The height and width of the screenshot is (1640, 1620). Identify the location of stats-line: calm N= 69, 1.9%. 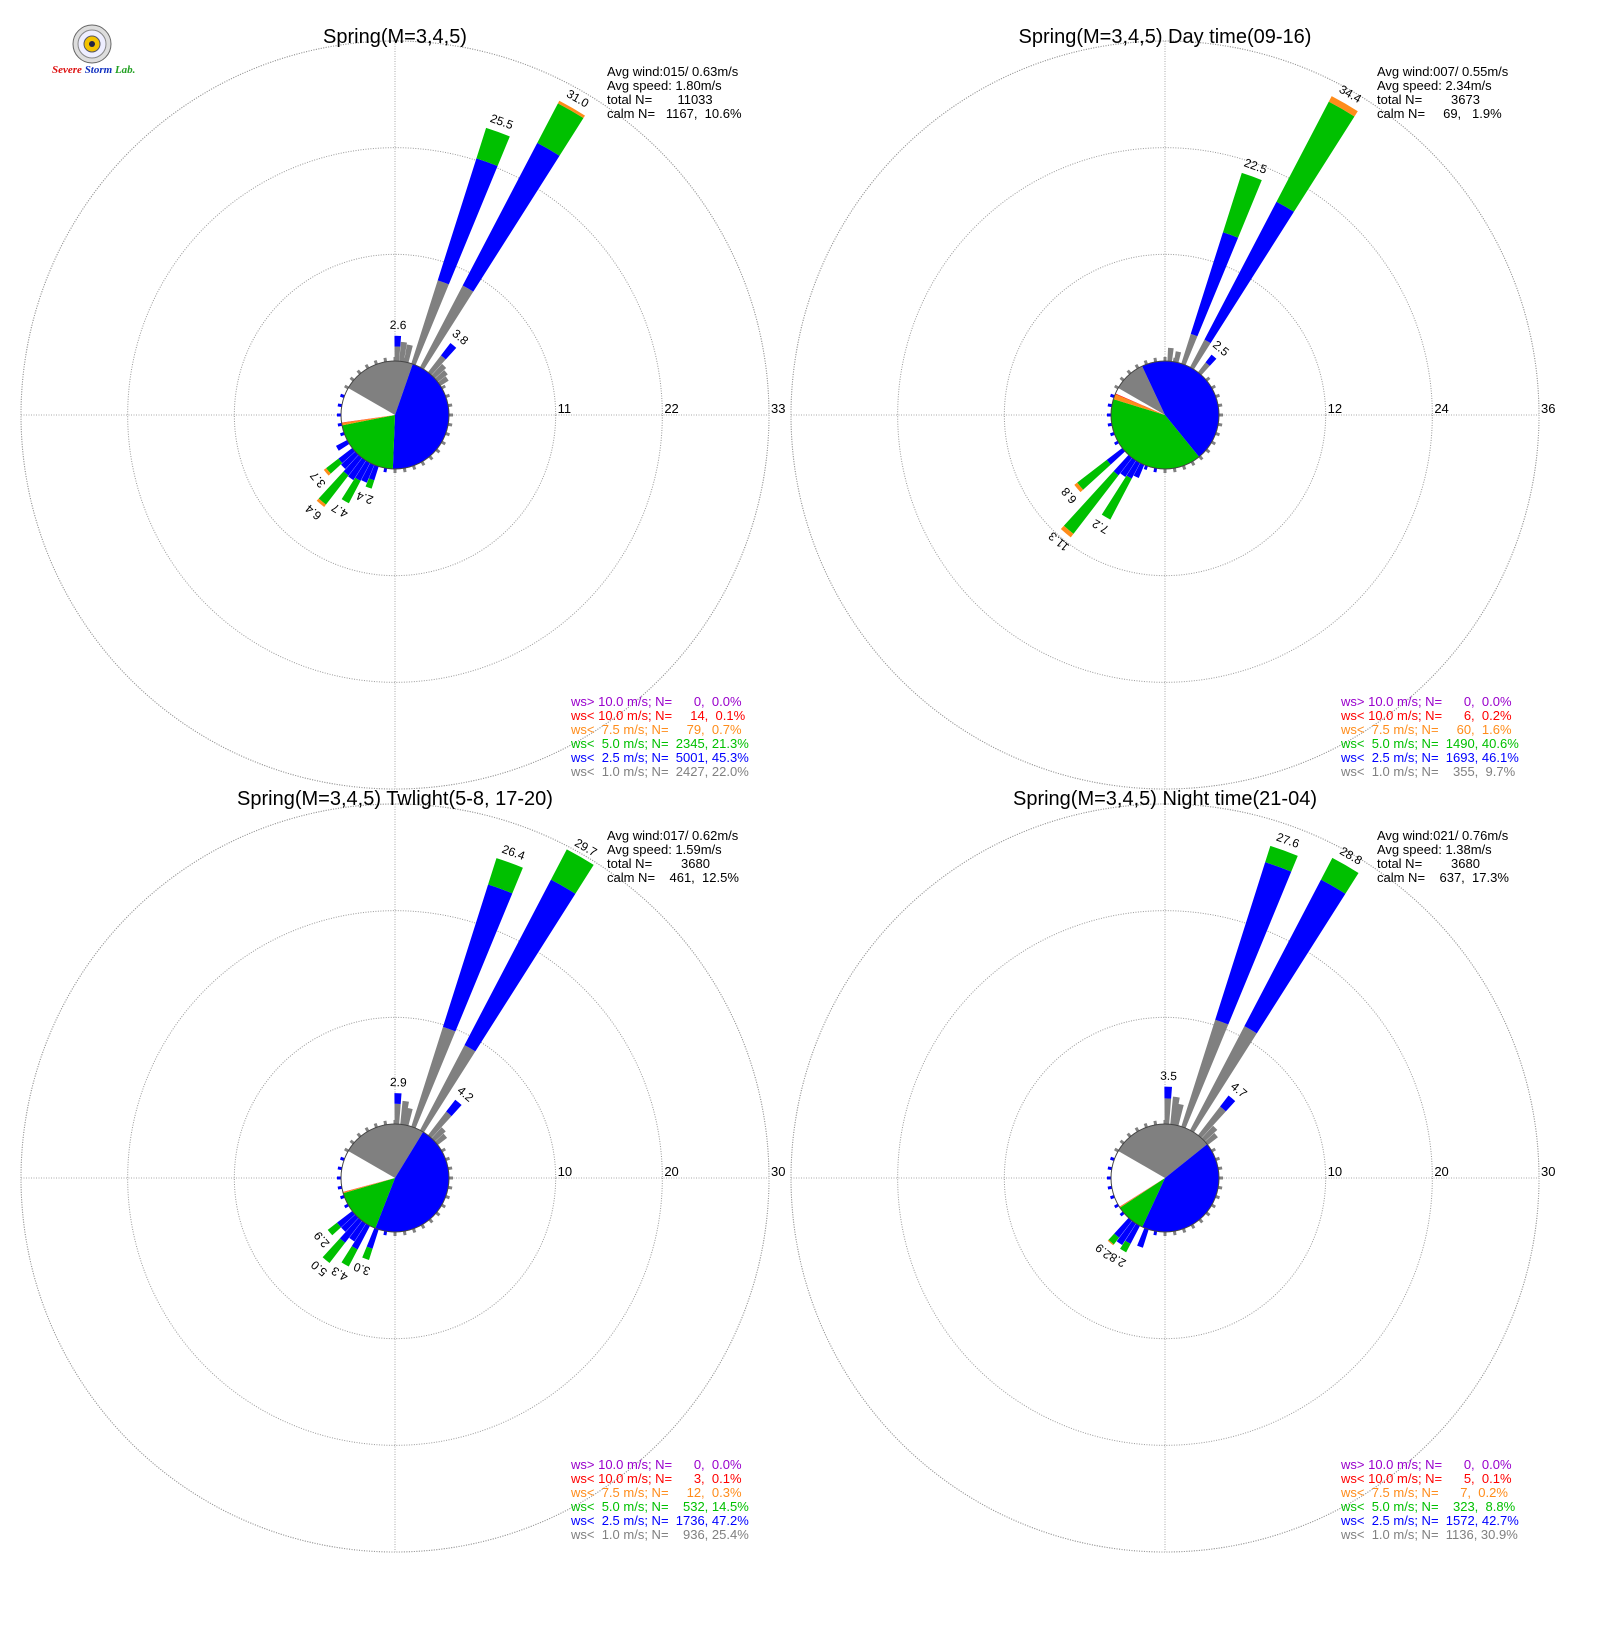
(1439, 113).